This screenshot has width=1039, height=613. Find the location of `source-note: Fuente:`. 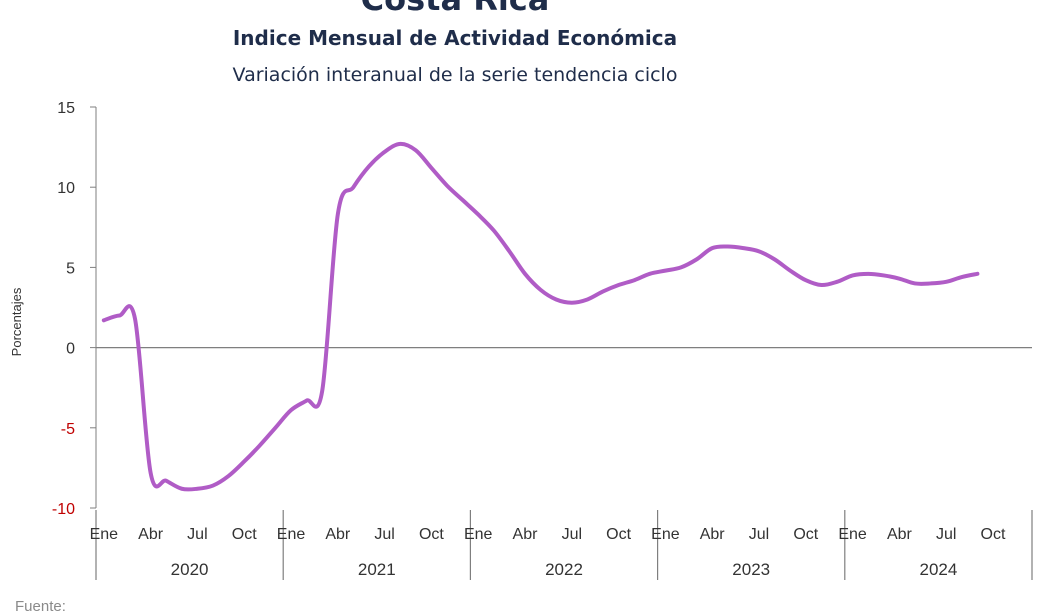

source-note: Fuente: is located at coordinates (40, 605).